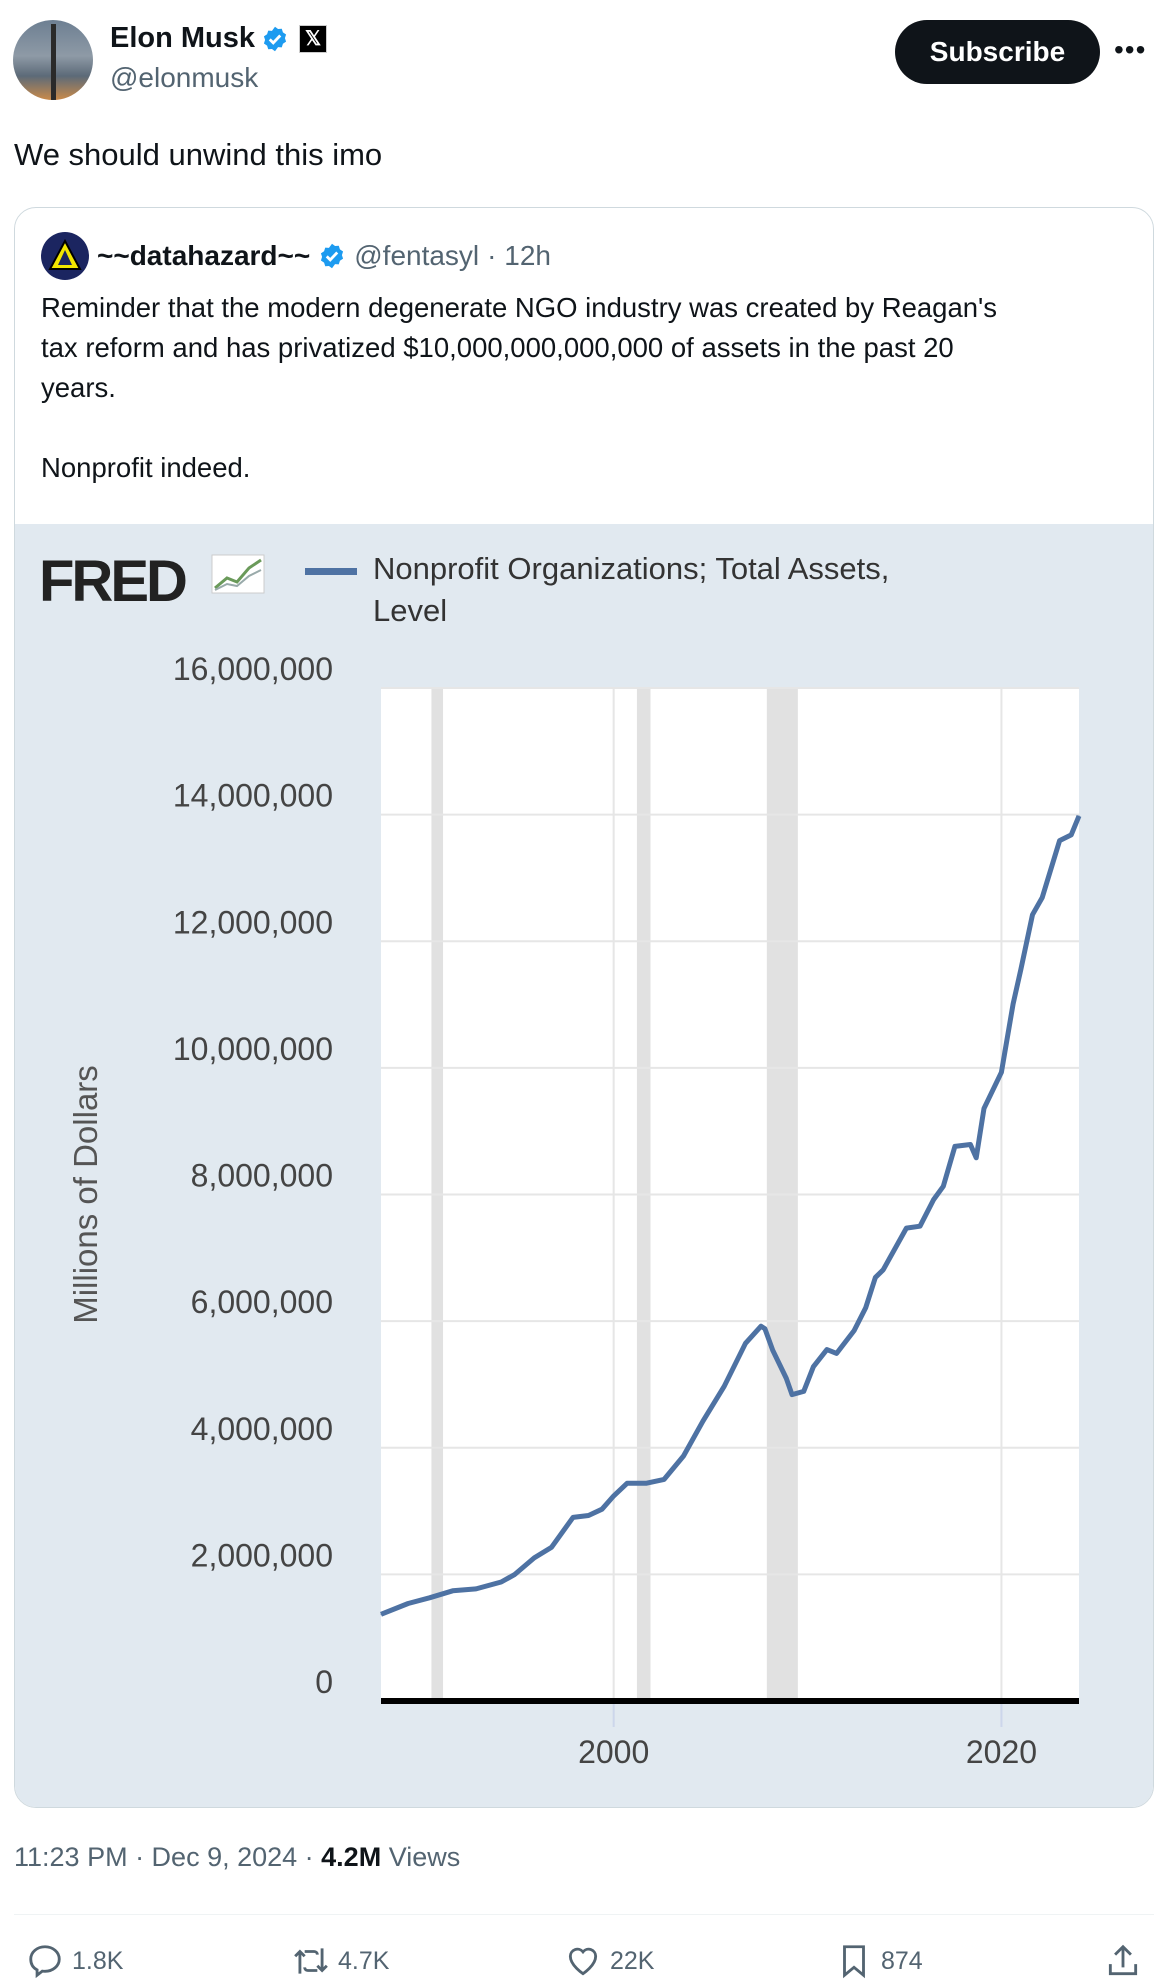  Describe the element at coordinates (519, 255) in the screenshot. I see `quote-time: · 12h` at that location.